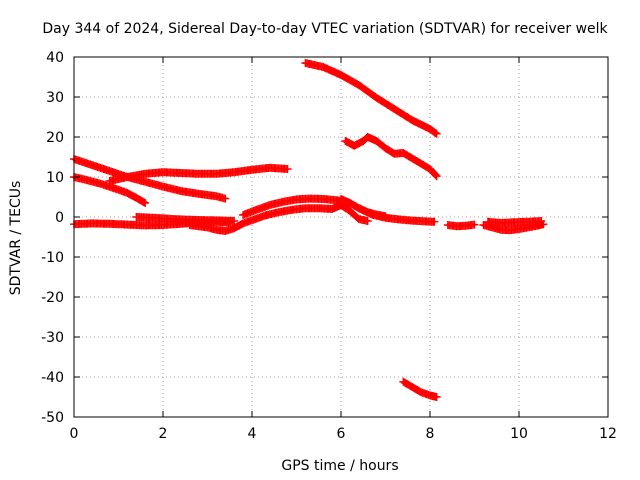 This screenshot has height=480, width=640. Describe the element at coordinates (16, 238) in the screenshot. I see `y-axis-label: SDTVAR / TECUs` at that location.